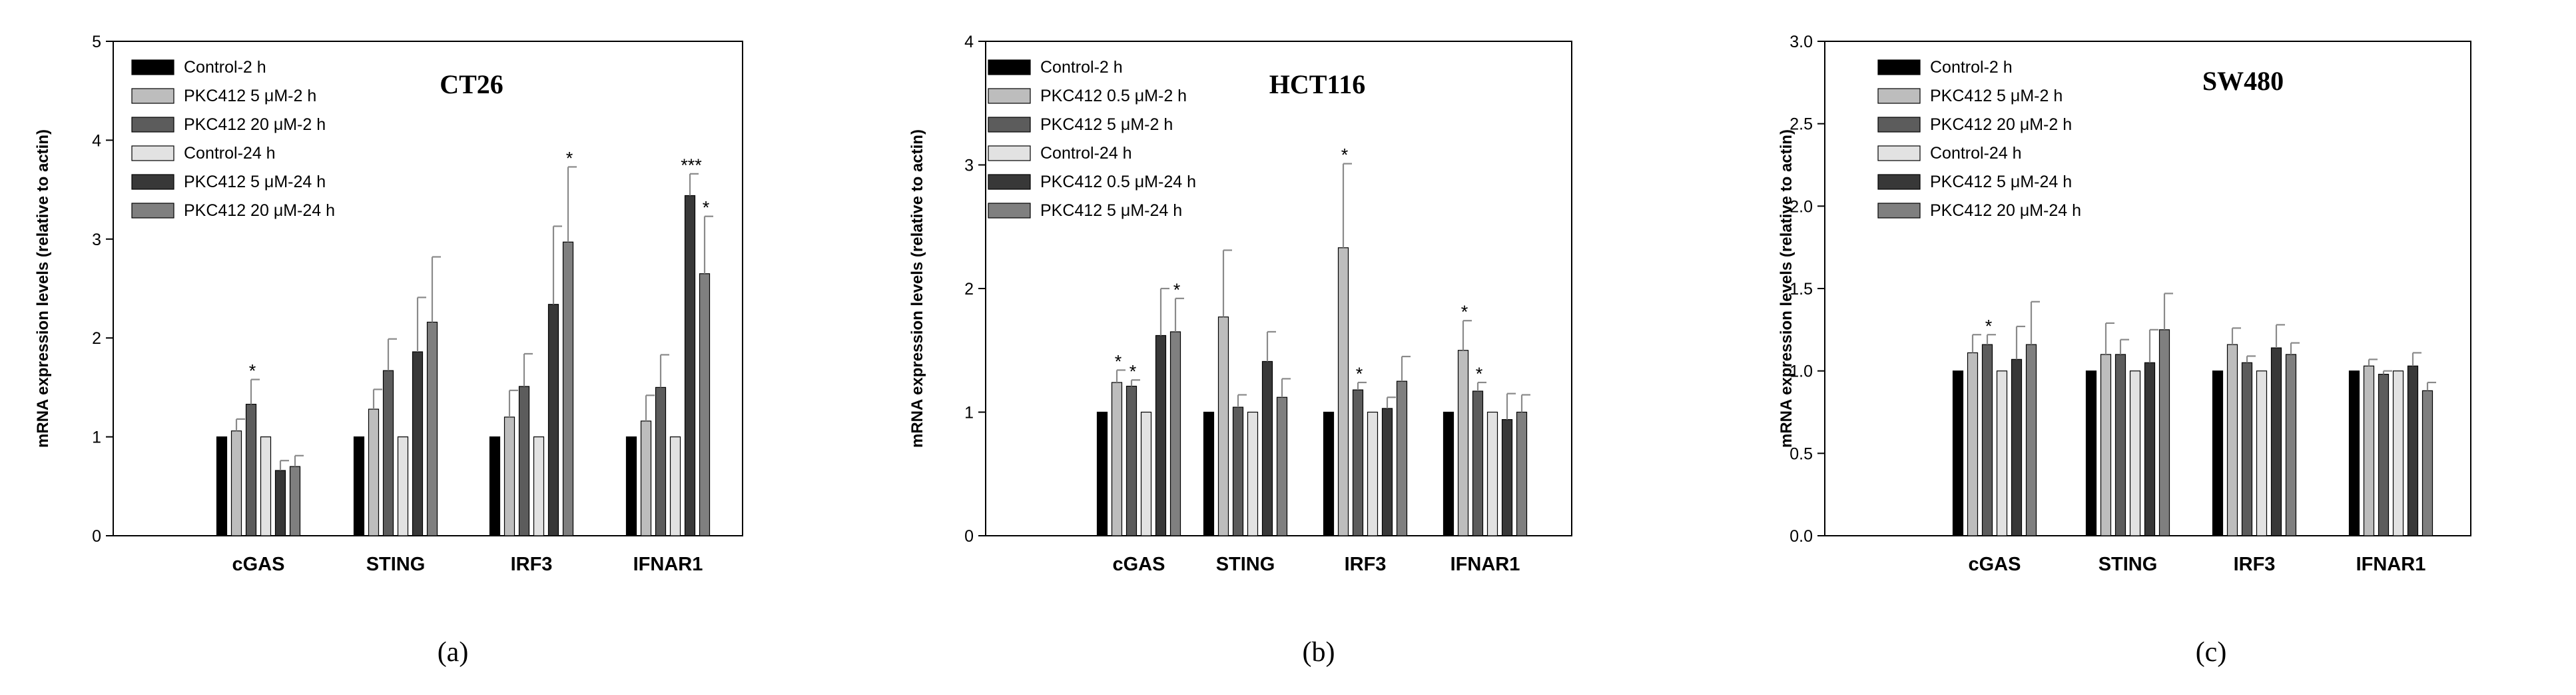 The image size is (2576, 695). I want to click on legend-label: PKC412 5 μM-2 h, so click(250, 96).